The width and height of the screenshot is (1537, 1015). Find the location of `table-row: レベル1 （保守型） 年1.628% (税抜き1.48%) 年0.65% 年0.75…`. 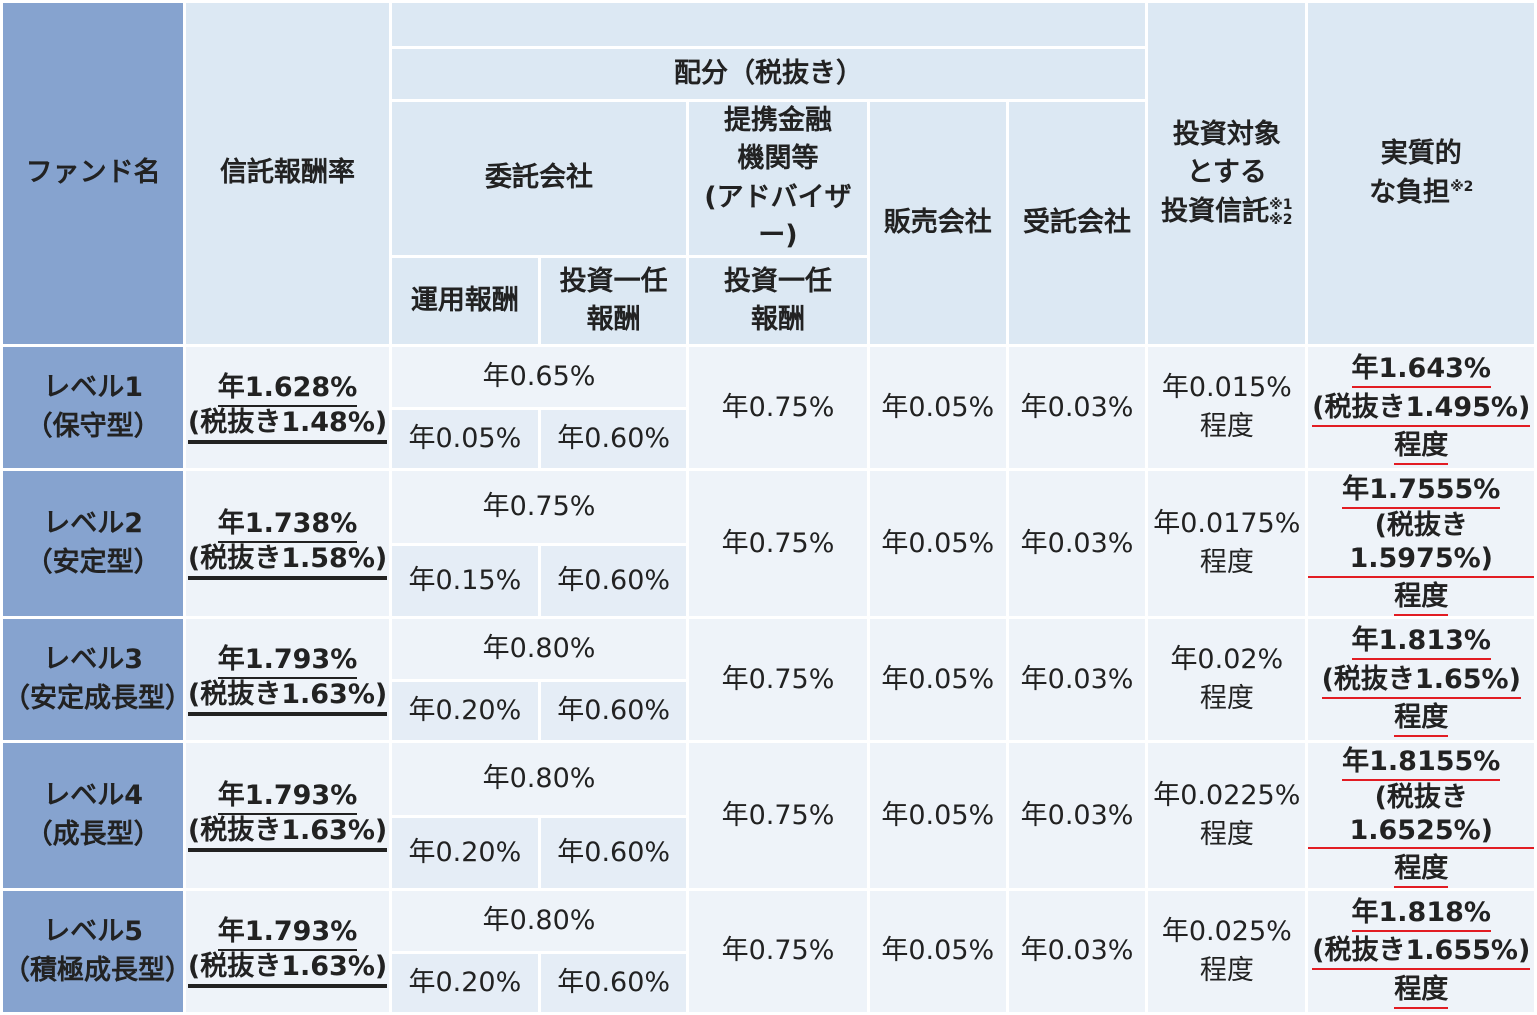

table-row: レベル1 （保守型） 年1.628% (税抜き1.48%) 年0.65% 年0.75… is located at coordinates (768, 408).